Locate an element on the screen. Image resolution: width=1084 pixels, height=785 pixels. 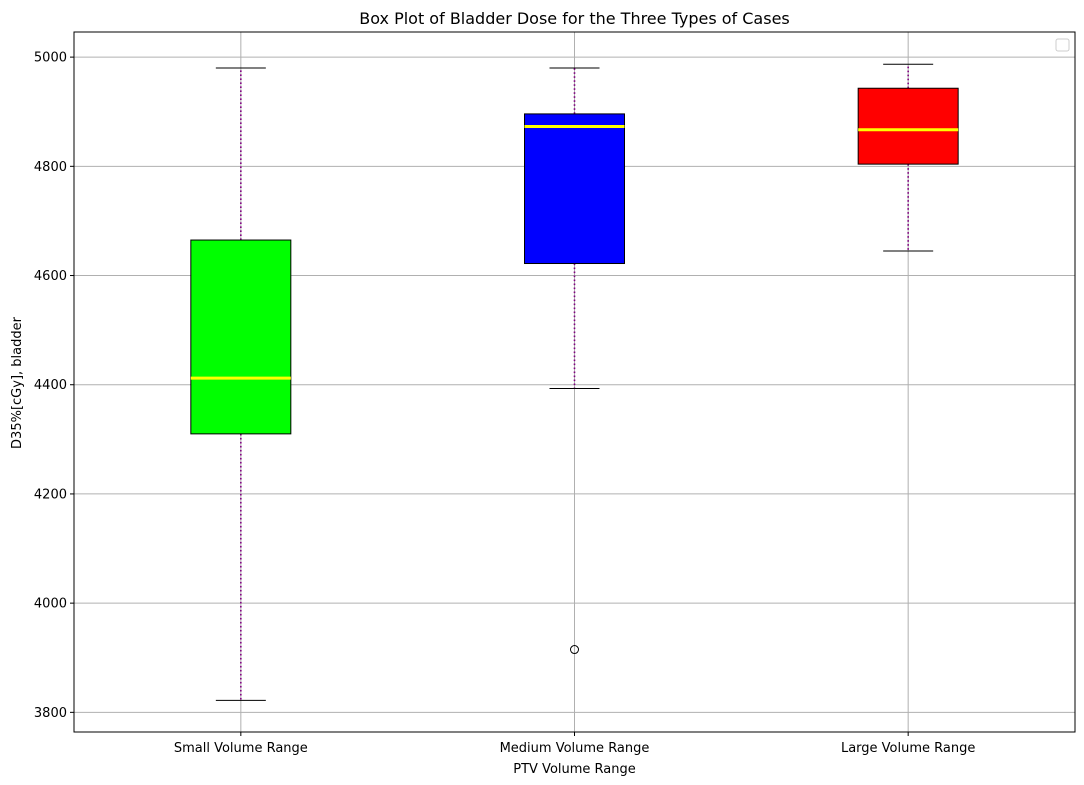
y-tick-label: 4400 is located at coordinates (50, 385).